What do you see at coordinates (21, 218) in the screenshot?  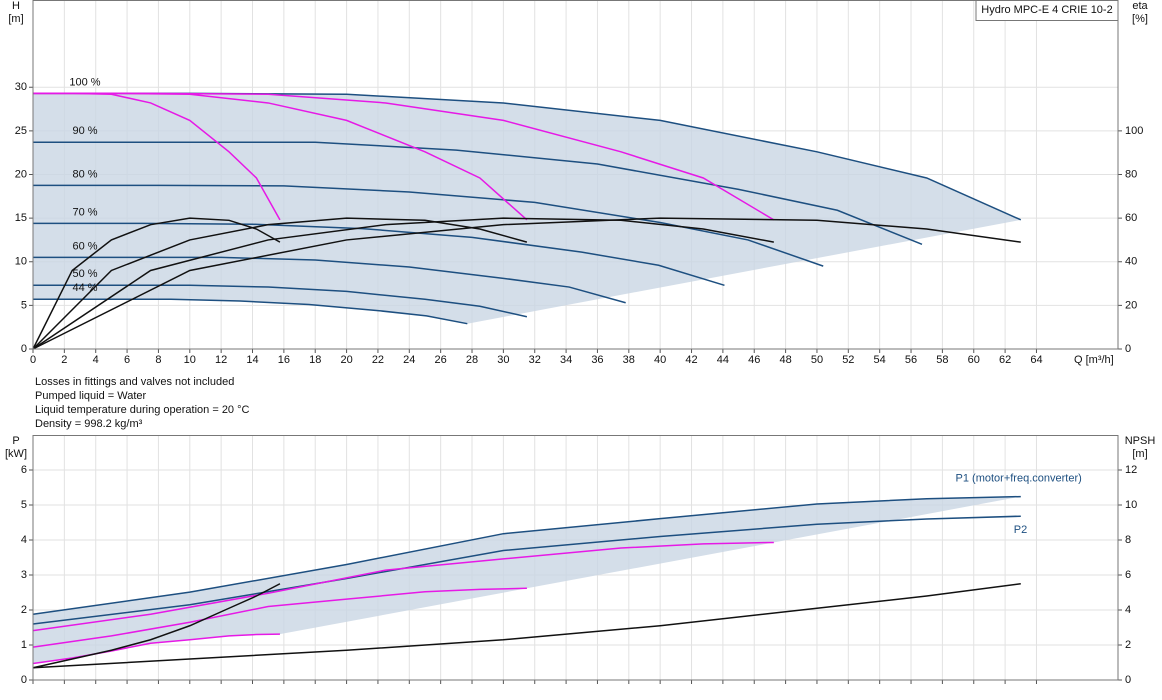 I see `y-tick-label: 15` at bounding box center [21, 218].